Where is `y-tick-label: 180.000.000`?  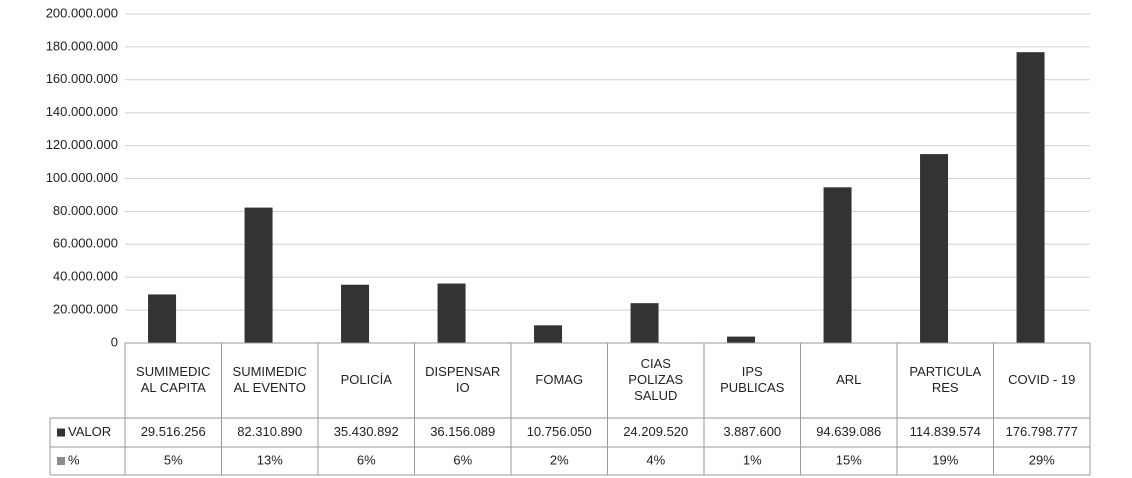 y-tick-label: 180.000.000 is located at coordinates (82, 45).